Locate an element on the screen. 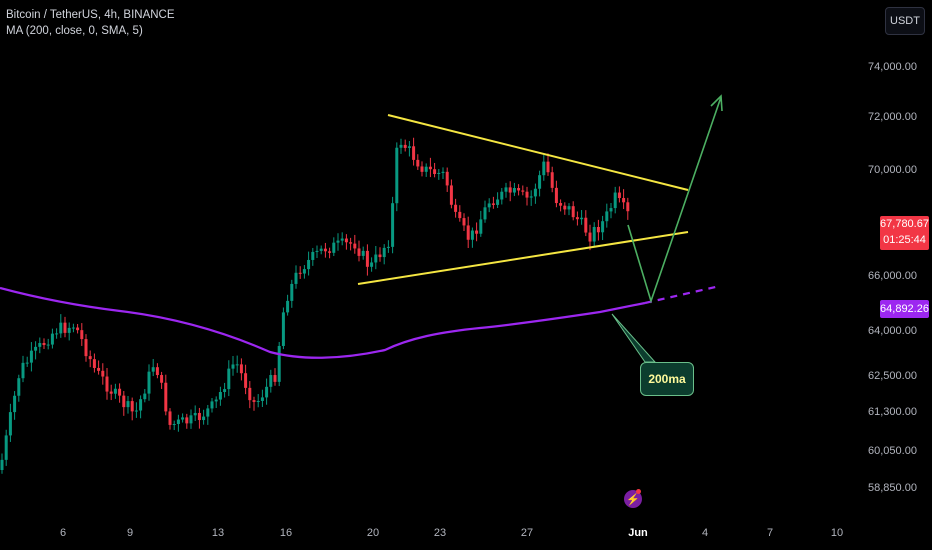  ma-projection-dashed is located at coordinates (682, 294).